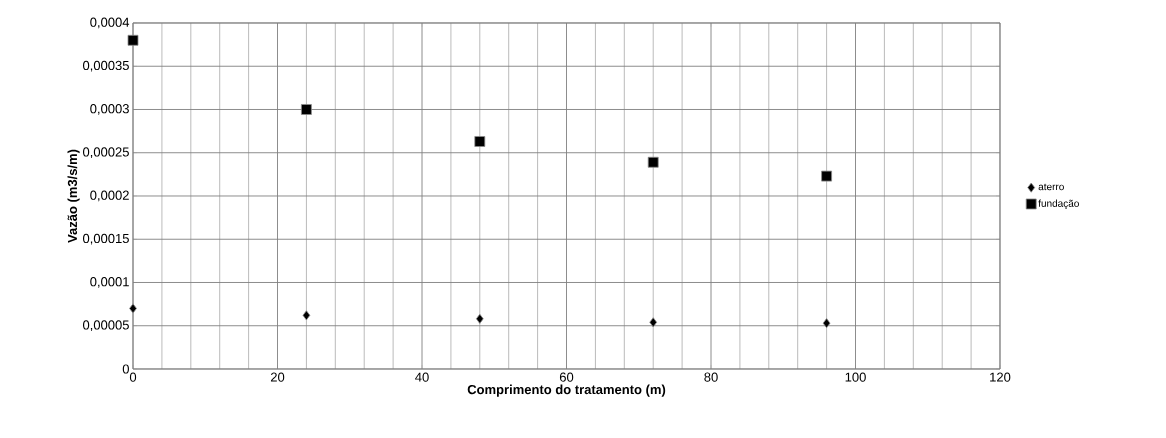  What do you see at coordinates (1051, 187) in the screenshot?
I see `legend-label: aterro` at bounding box center [1051, 187].